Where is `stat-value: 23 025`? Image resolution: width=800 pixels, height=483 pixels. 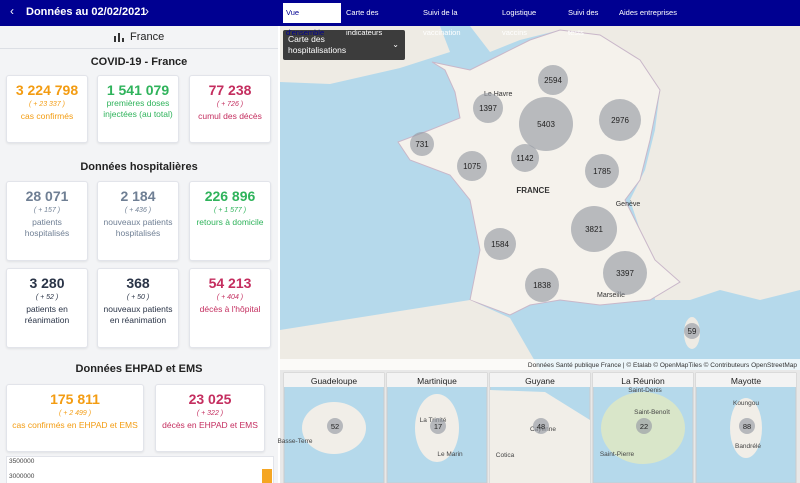 stat-value: 23 025 is located at coordinates (210, 399).